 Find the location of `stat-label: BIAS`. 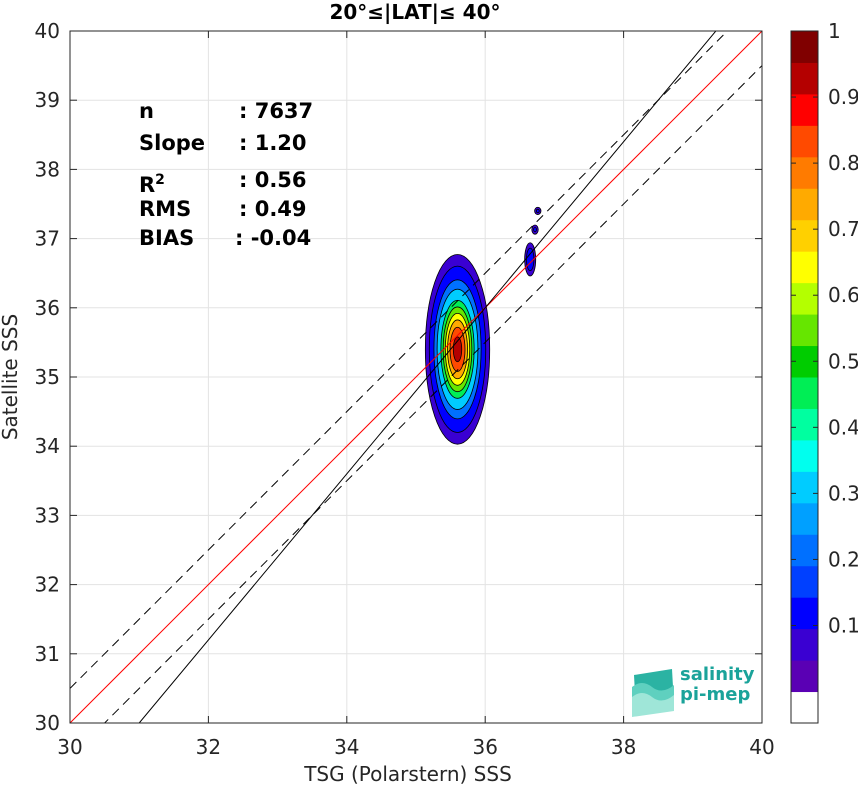

stat-label: BIAS is located at coordinates (167, 238).